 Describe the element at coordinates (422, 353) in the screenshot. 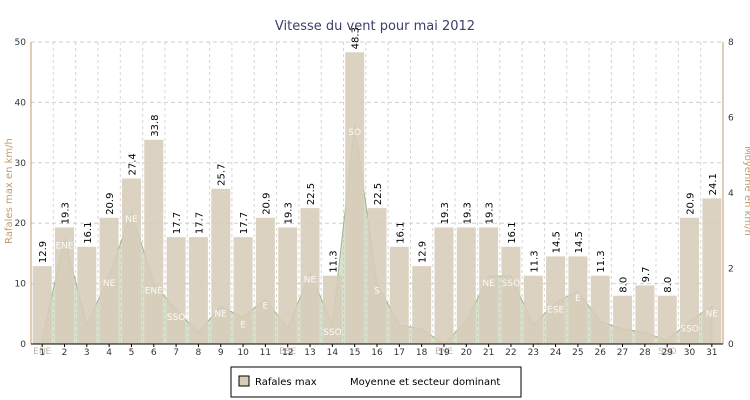

I see `x-tick-label: 18` at that location.